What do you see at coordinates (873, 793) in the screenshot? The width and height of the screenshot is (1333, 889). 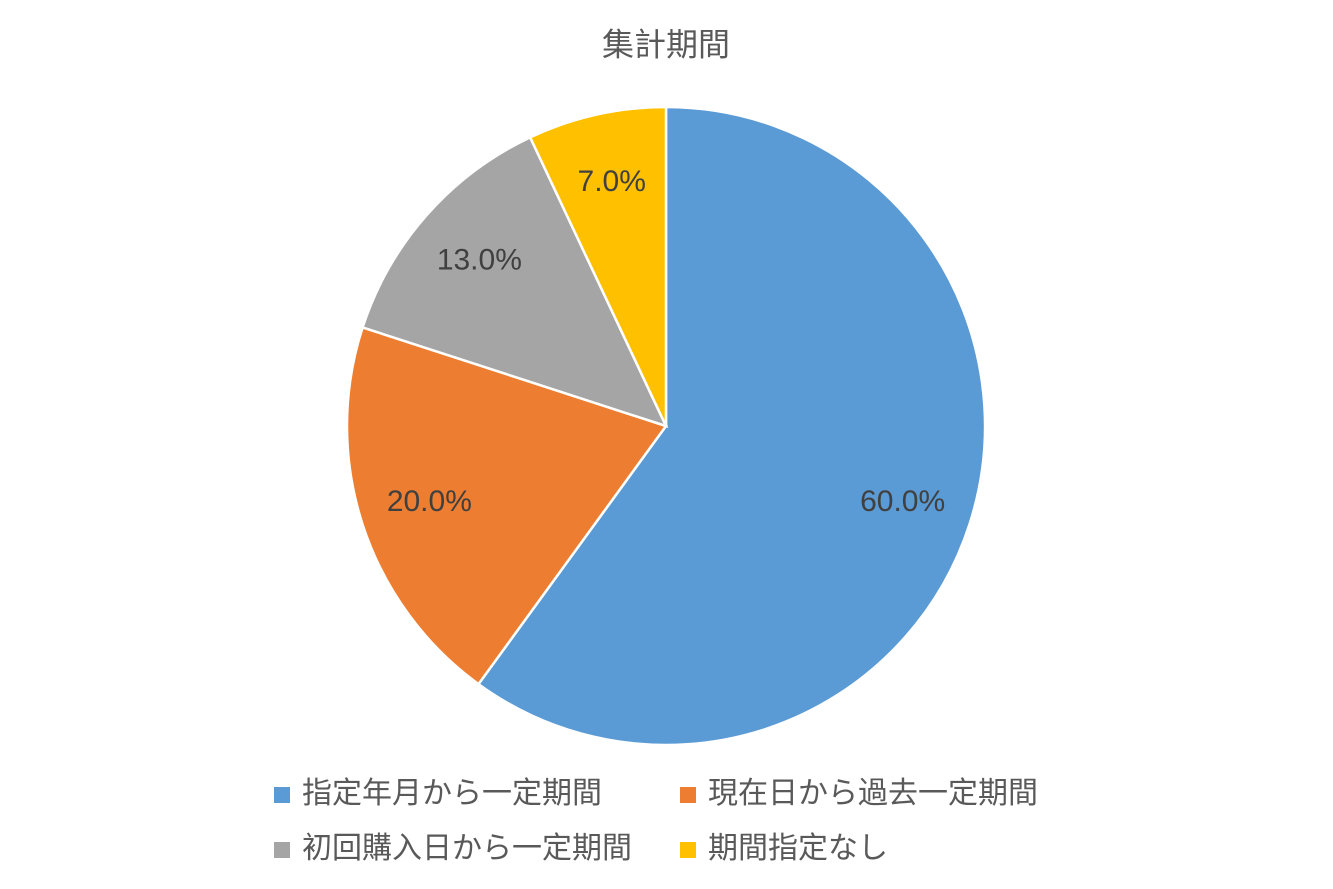 I see `legend-label: 現在日から過去一定期間` at bounding box center [873, 793].